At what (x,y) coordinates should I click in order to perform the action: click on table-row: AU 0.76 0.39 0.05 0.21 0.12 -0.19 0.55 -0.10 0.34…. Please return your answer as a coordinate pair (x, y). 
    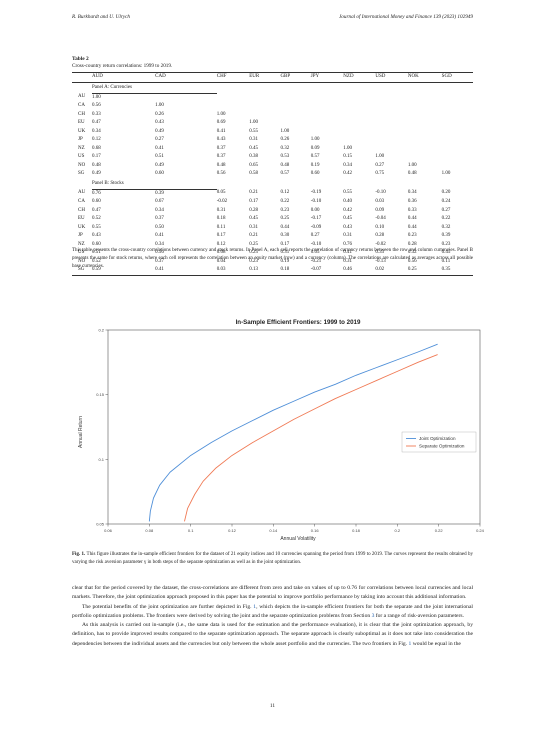
    Looking at the image, I should click on (272, 193).